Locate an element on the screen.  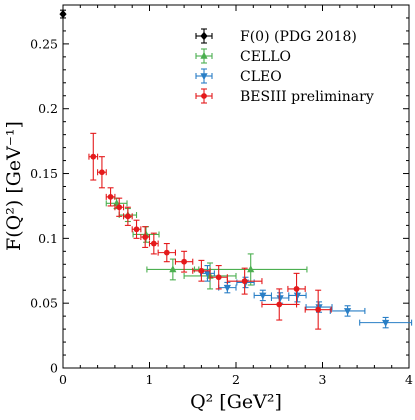
legend-label: CELLO is located at coordinates (265, 57).